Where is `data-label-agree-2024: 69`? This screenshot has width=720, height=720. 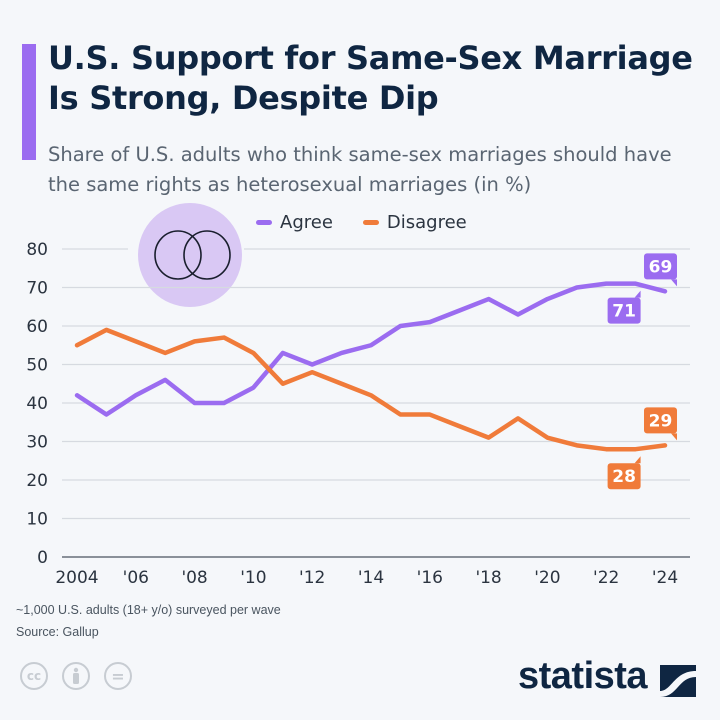 data-label-agree-2024: 69 is located at coordinates (660, 270).